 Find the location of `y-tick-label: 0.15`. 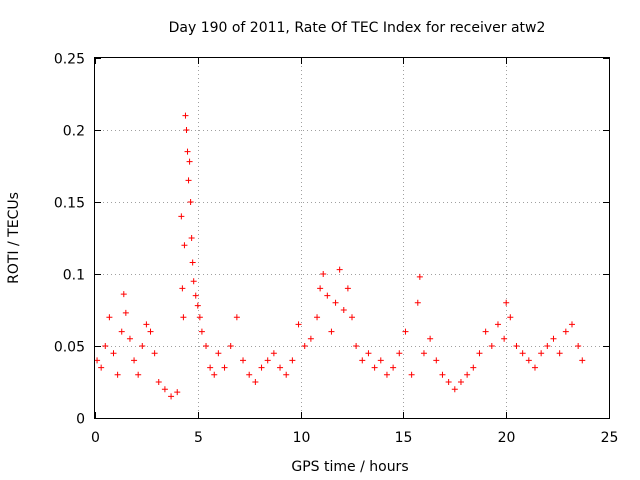

y-tick-label: 0.15 is located at coordinates (69, 204).